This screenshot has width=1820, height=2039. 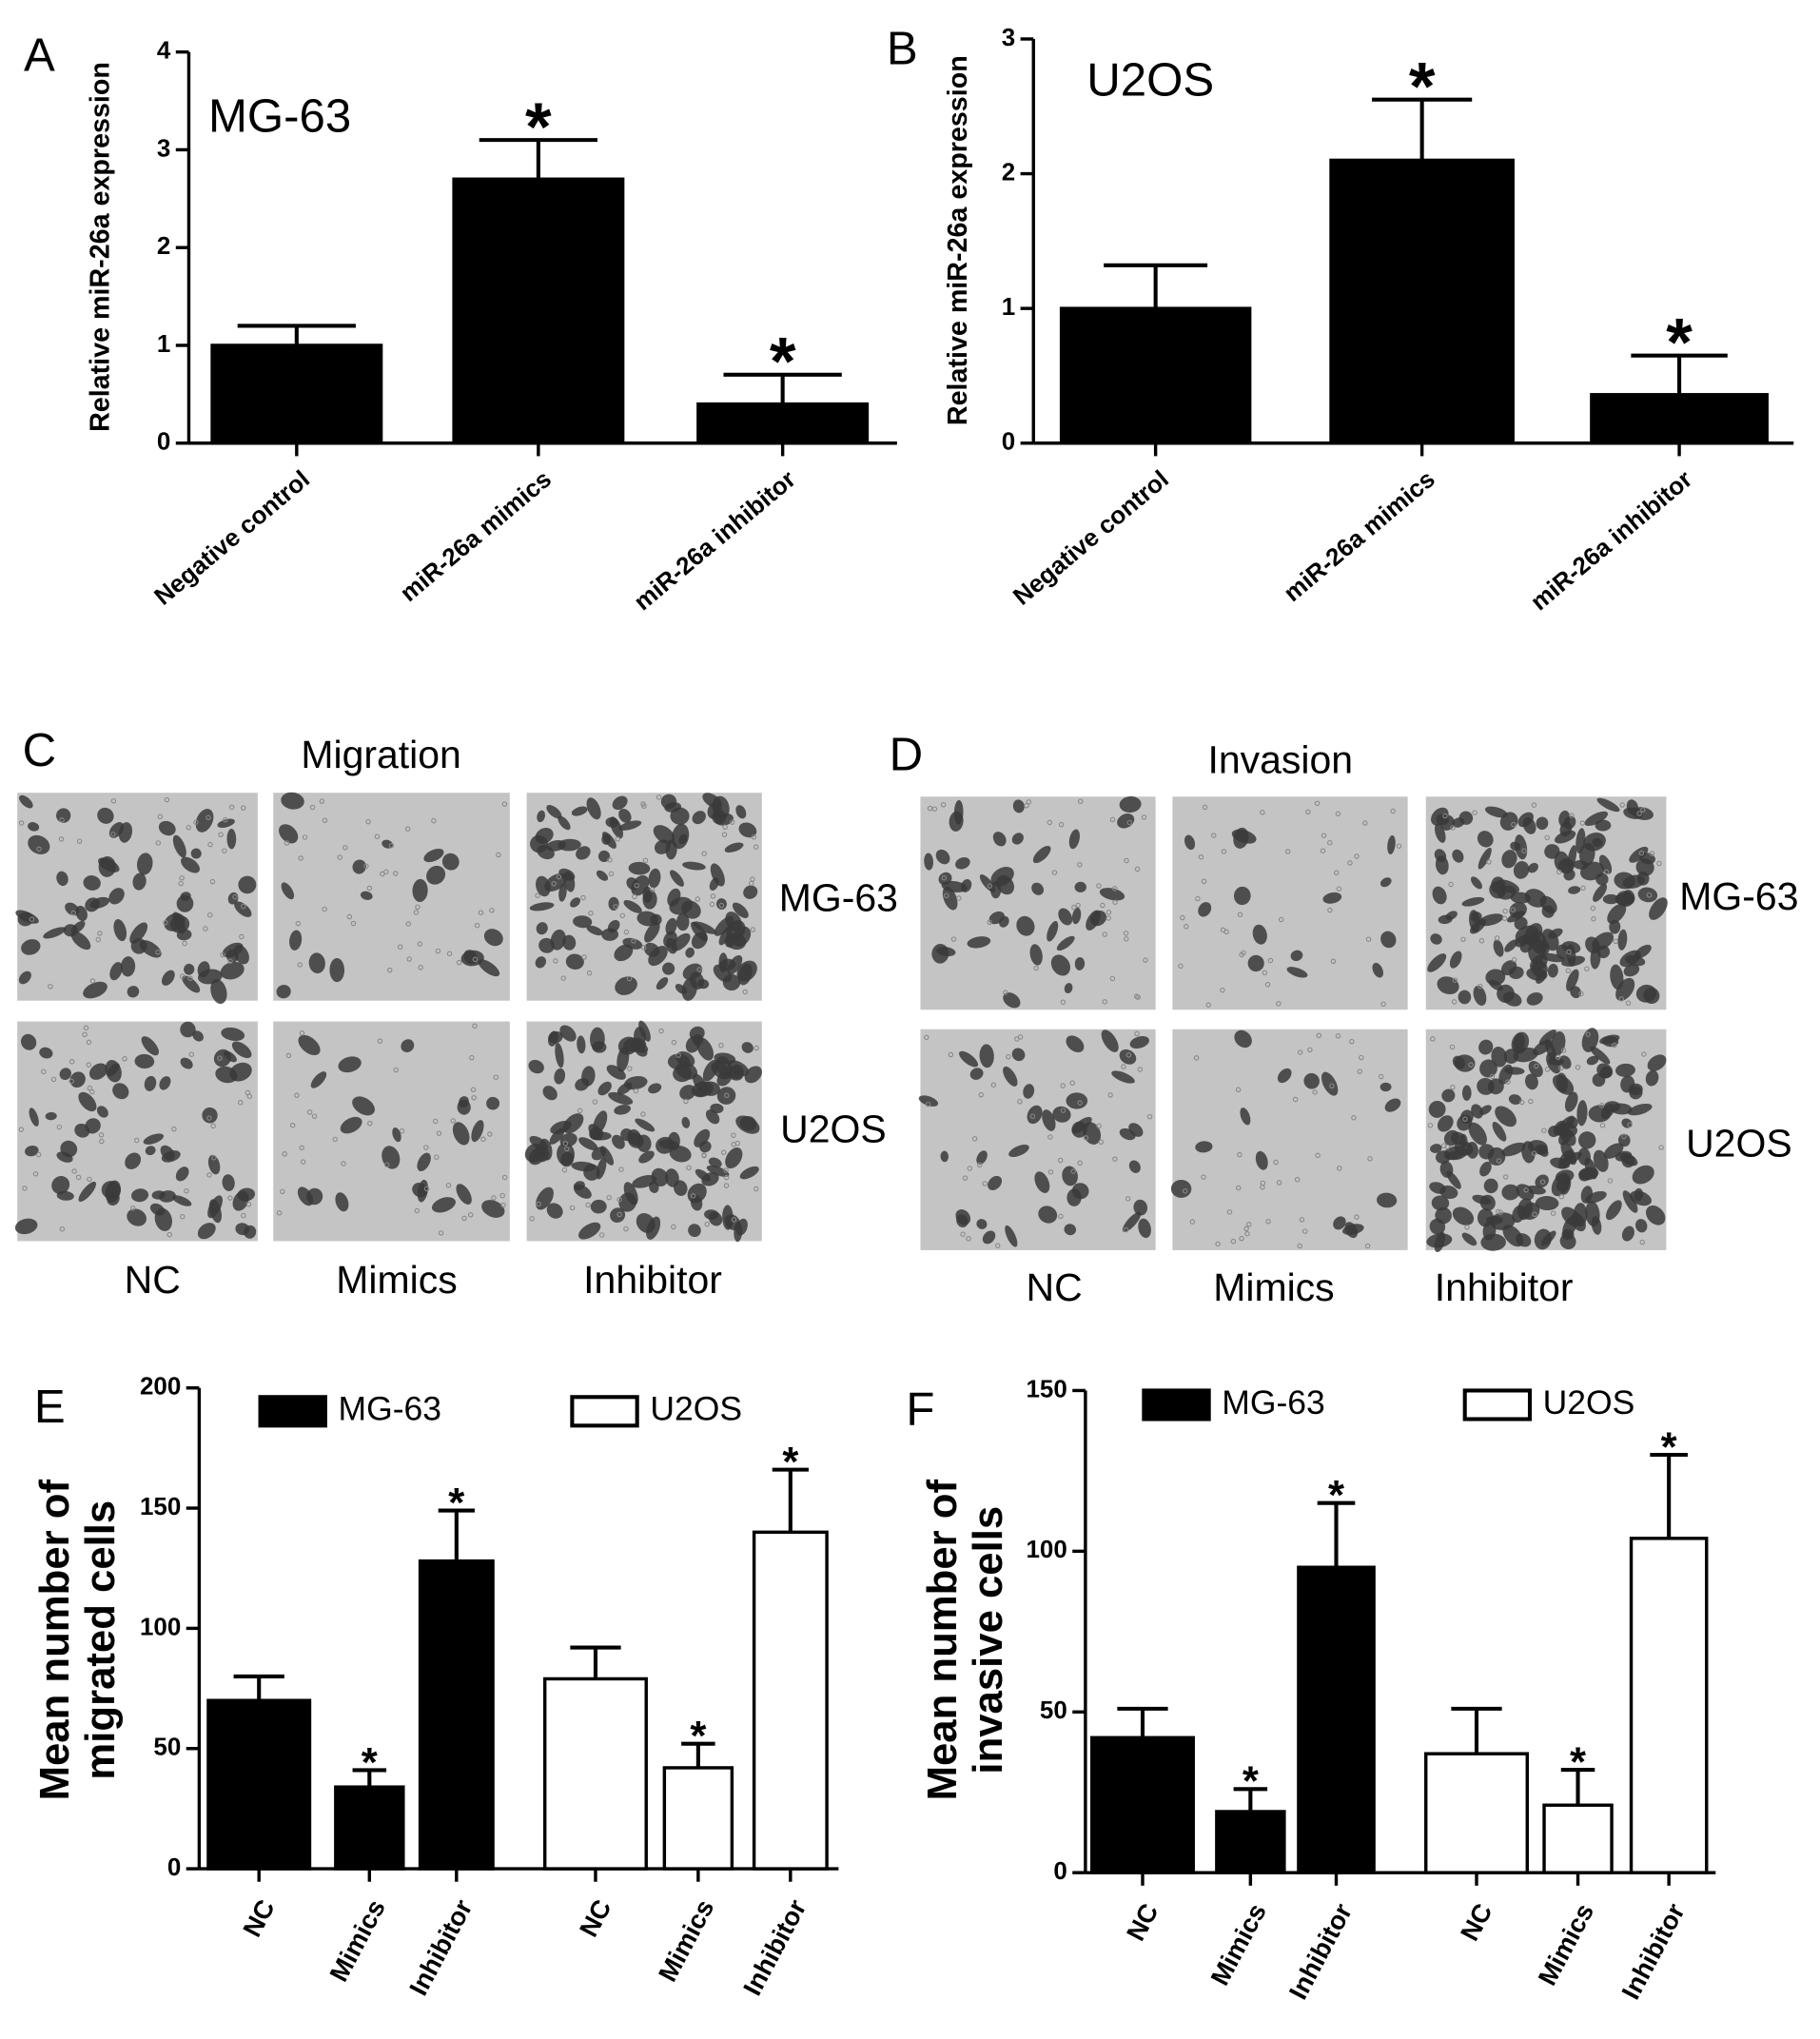 I want to click on significance: *, so click(x=370, y=1762).